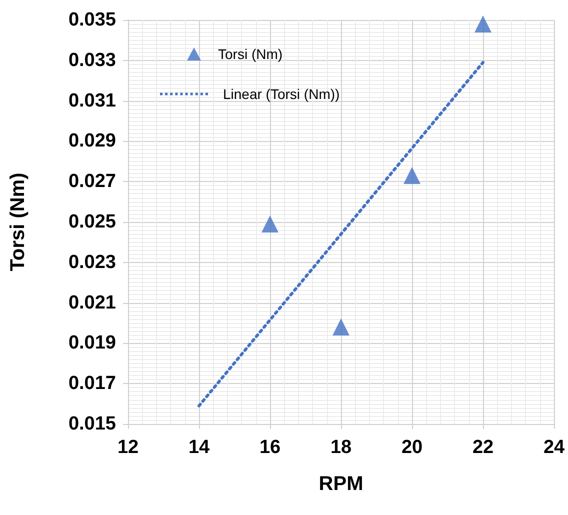  What do you see at coordinates (270, 447) in the screenshot?
I see `x-tick-label: 16` at bounding box center [270, 447].